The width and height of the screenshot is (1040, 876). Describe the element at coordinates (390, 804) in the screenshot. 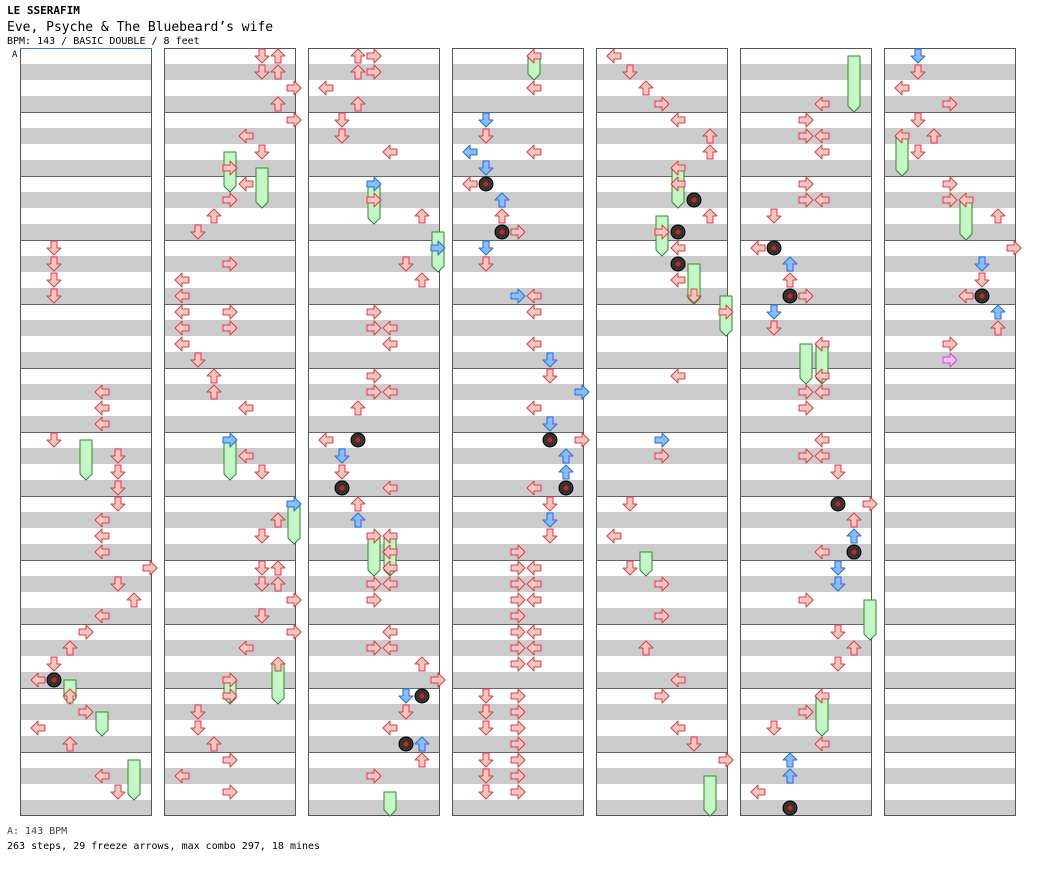

I see `freeze-arrow-left` at that location.